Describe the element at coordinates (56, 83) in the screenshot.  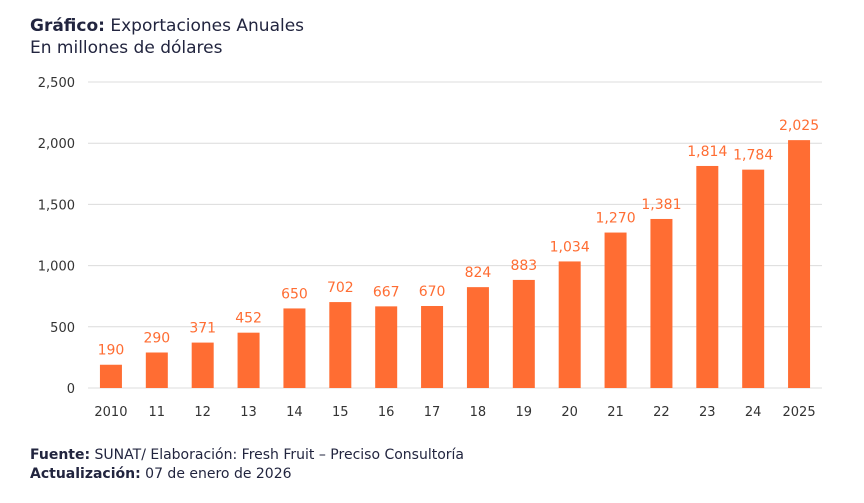
I see `y-tick-label: 2,500` at that location.